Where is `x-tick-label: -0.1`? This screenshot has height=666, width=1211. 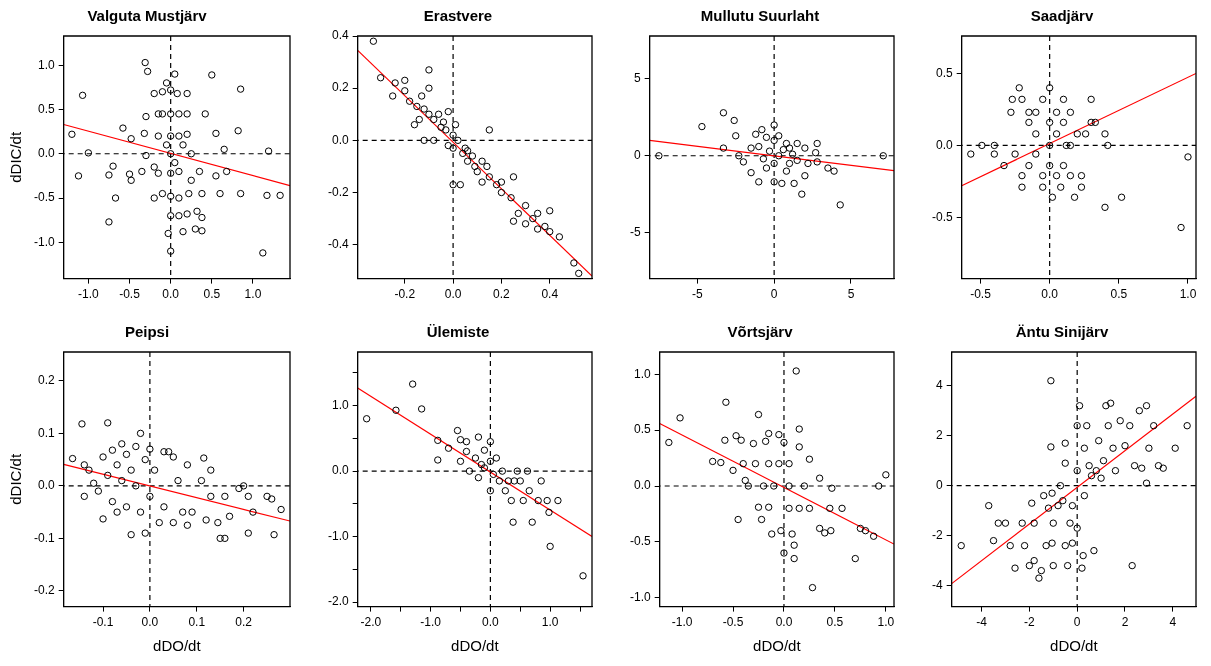 x-tick-label: -0.1 is located at coordinates (103, 622).